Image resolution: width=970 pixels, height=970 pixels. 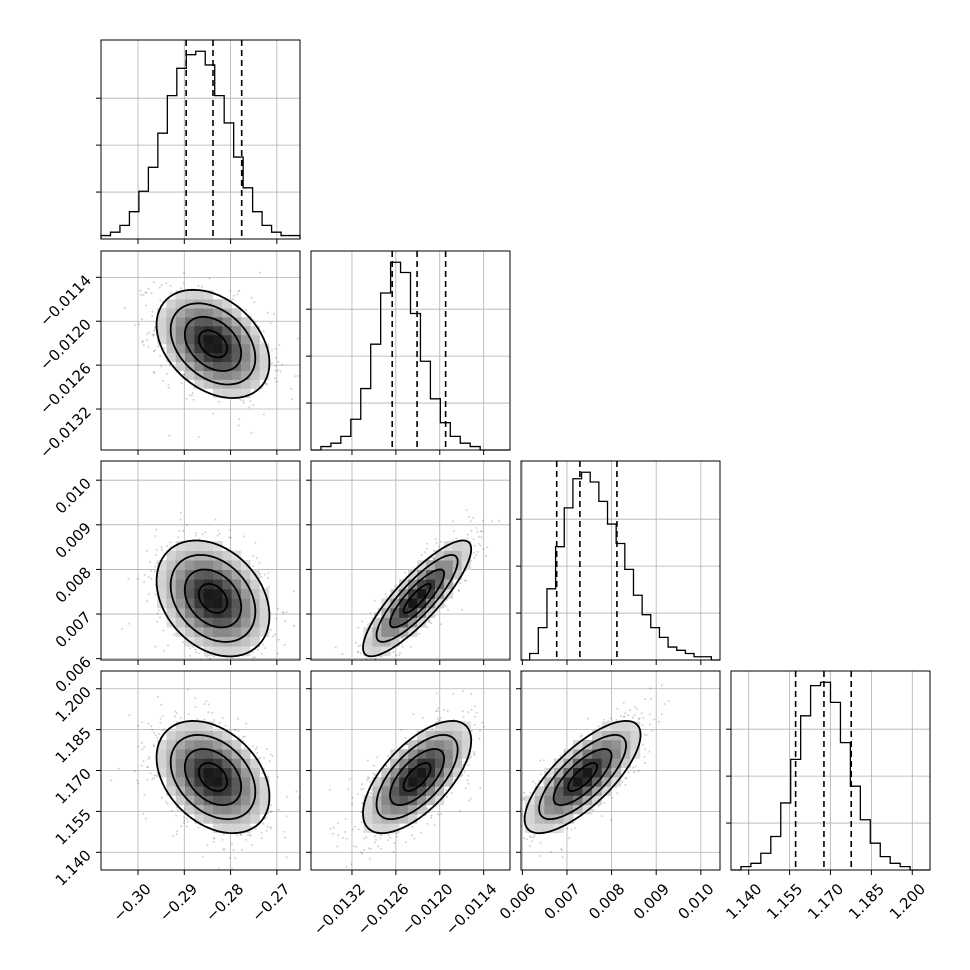 What do you see at coordinates (213, 599) in the screenshot?
I see `density-shading` at bounding box center [213, 599].